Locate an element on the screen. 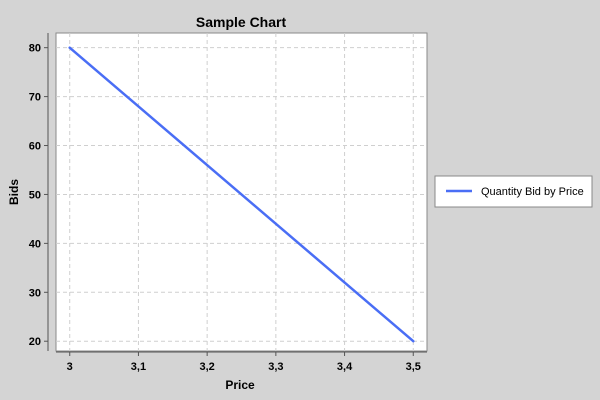 This screenshot has height=400, width=600. y-tick-label: 70 is located at coordinates (35, 98).